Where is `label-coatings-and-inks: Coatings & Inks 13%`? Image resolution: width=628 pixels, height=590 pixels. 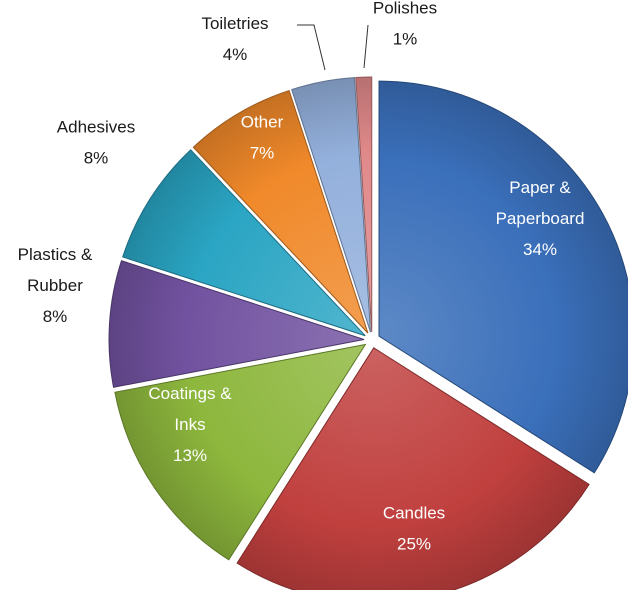
label-coatings-and-inks: Coatings & Inks 13% is located at coordinates (190, 424).